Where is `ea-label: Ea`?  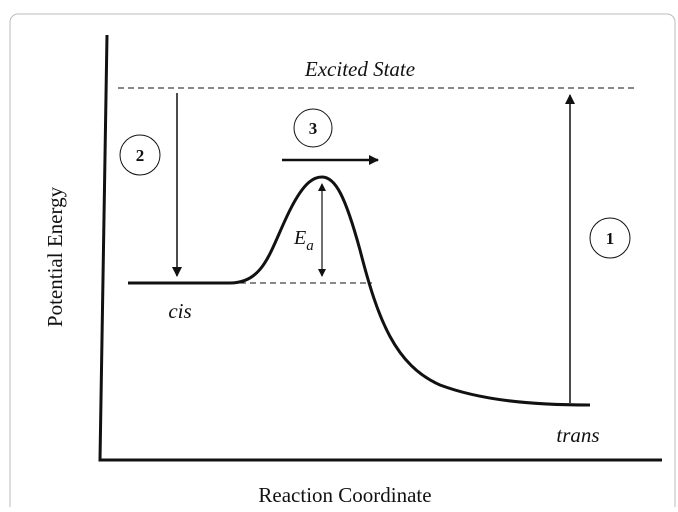 ea-label: Ea is located at coordinates (303, 240).